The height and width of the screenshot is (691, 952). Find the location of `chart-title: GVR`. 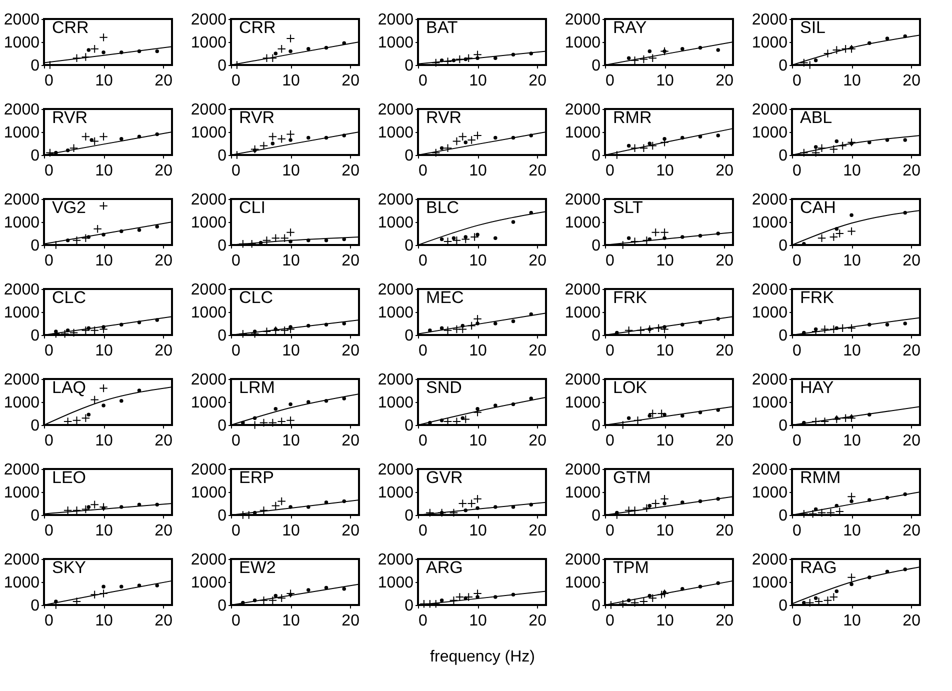

chart-title: GVR is located at coordinates (444, 477).